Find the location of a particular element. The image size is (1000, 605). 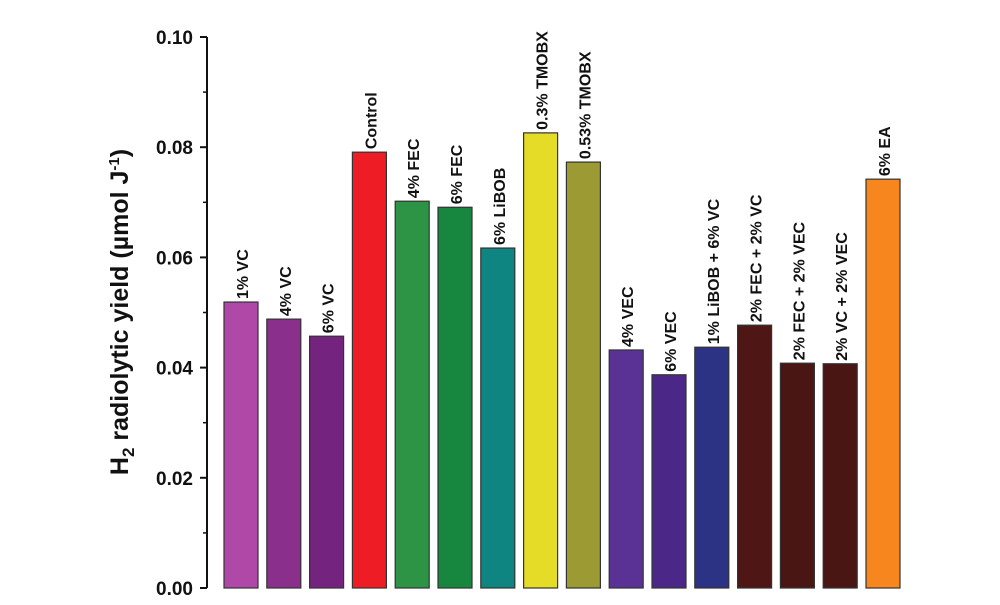

bar-label: 6% VC is located at coordinates (329, 308).